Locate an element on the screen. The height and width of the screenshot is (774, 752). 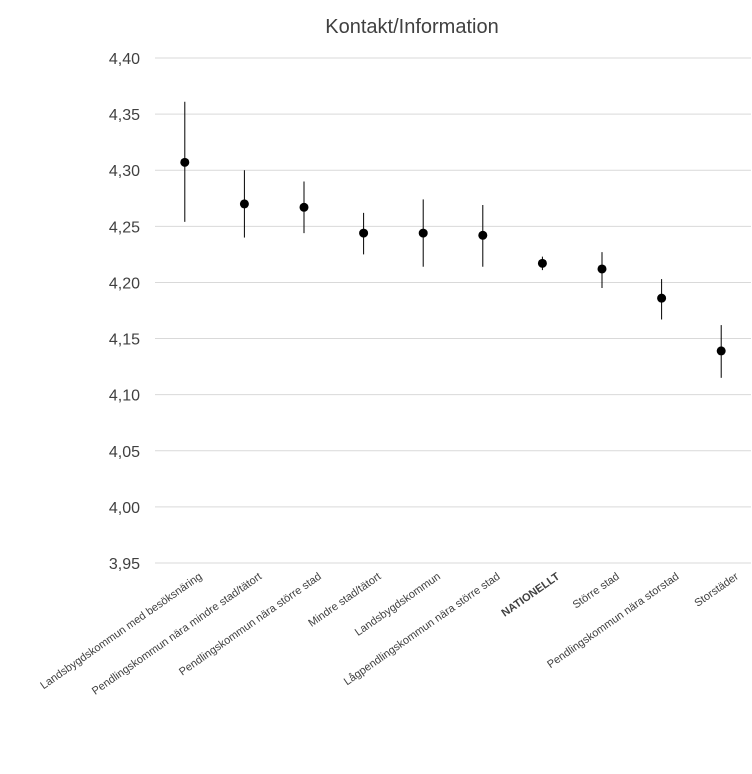
y-tick-label: 4,40 is located at coordinates (124, 59).